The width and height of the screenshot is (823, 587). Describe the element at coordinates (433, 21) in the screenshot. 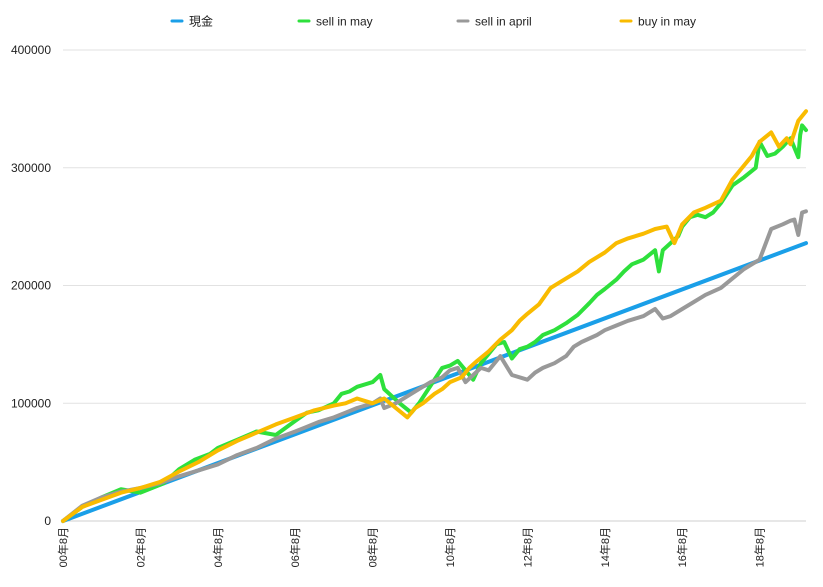

I see `legend: 現金 sell in may sell in april buy in may` at that location.